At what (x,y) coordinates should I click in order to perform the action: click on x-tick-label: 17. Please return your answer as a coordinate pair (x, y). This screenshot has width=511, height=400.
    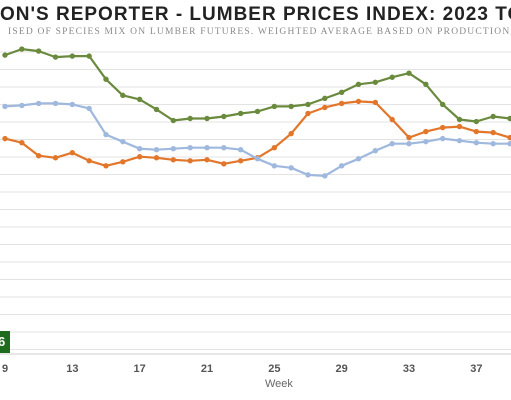
    Looking at the image, I should click on (140, 369).